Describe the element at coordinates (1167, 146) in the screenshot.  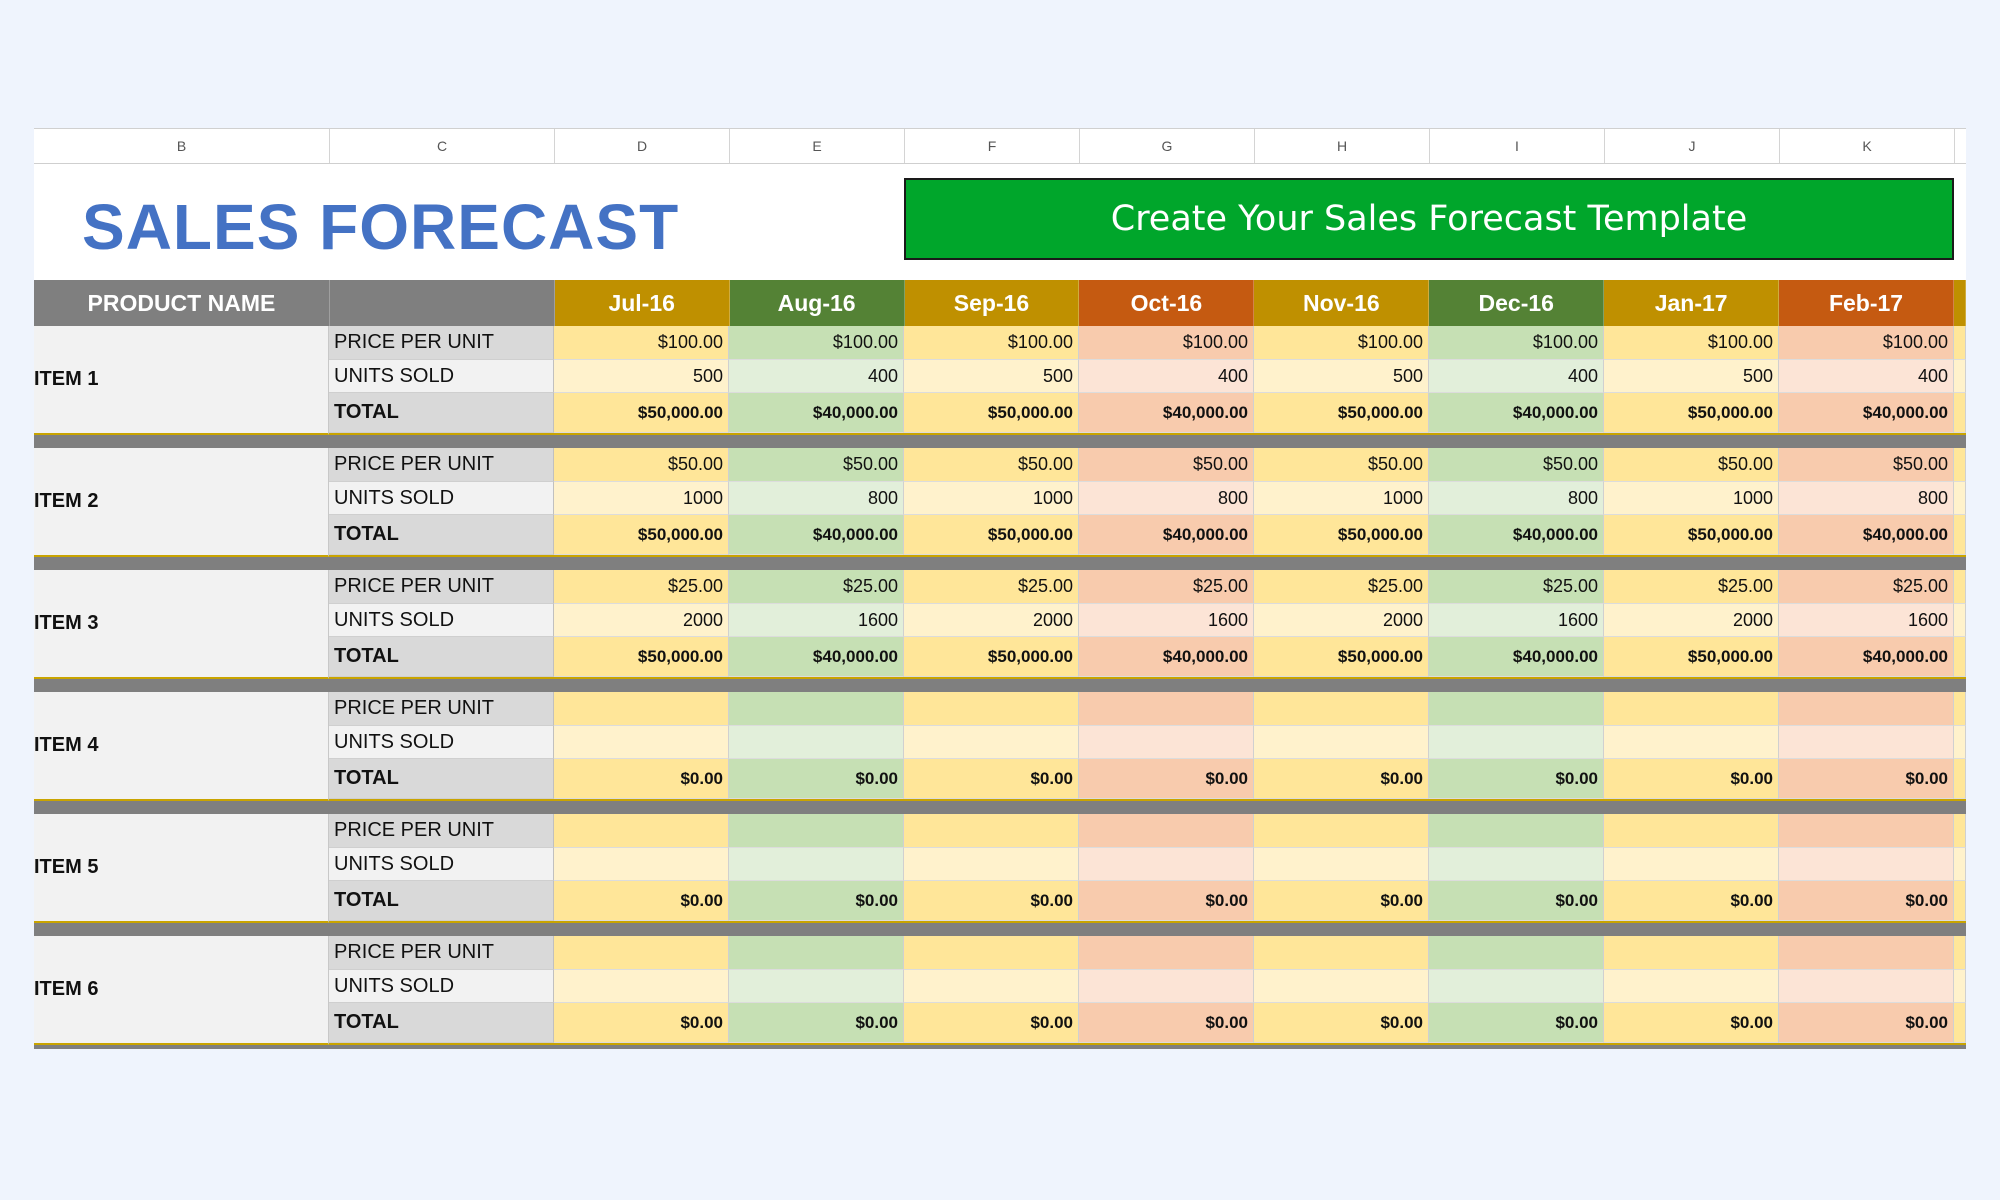
I see `column-letter-g: G` at that location.